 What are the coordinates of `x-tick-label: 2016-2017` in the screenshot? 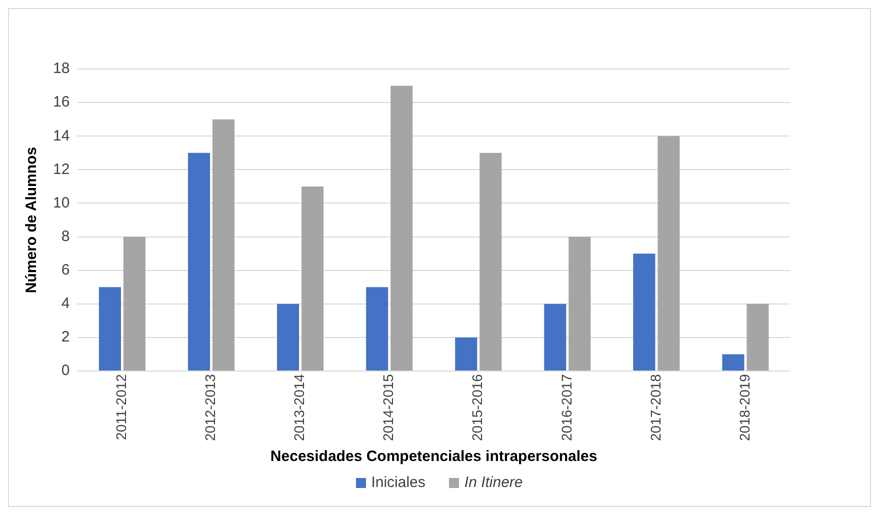 It's located at (566, 407).